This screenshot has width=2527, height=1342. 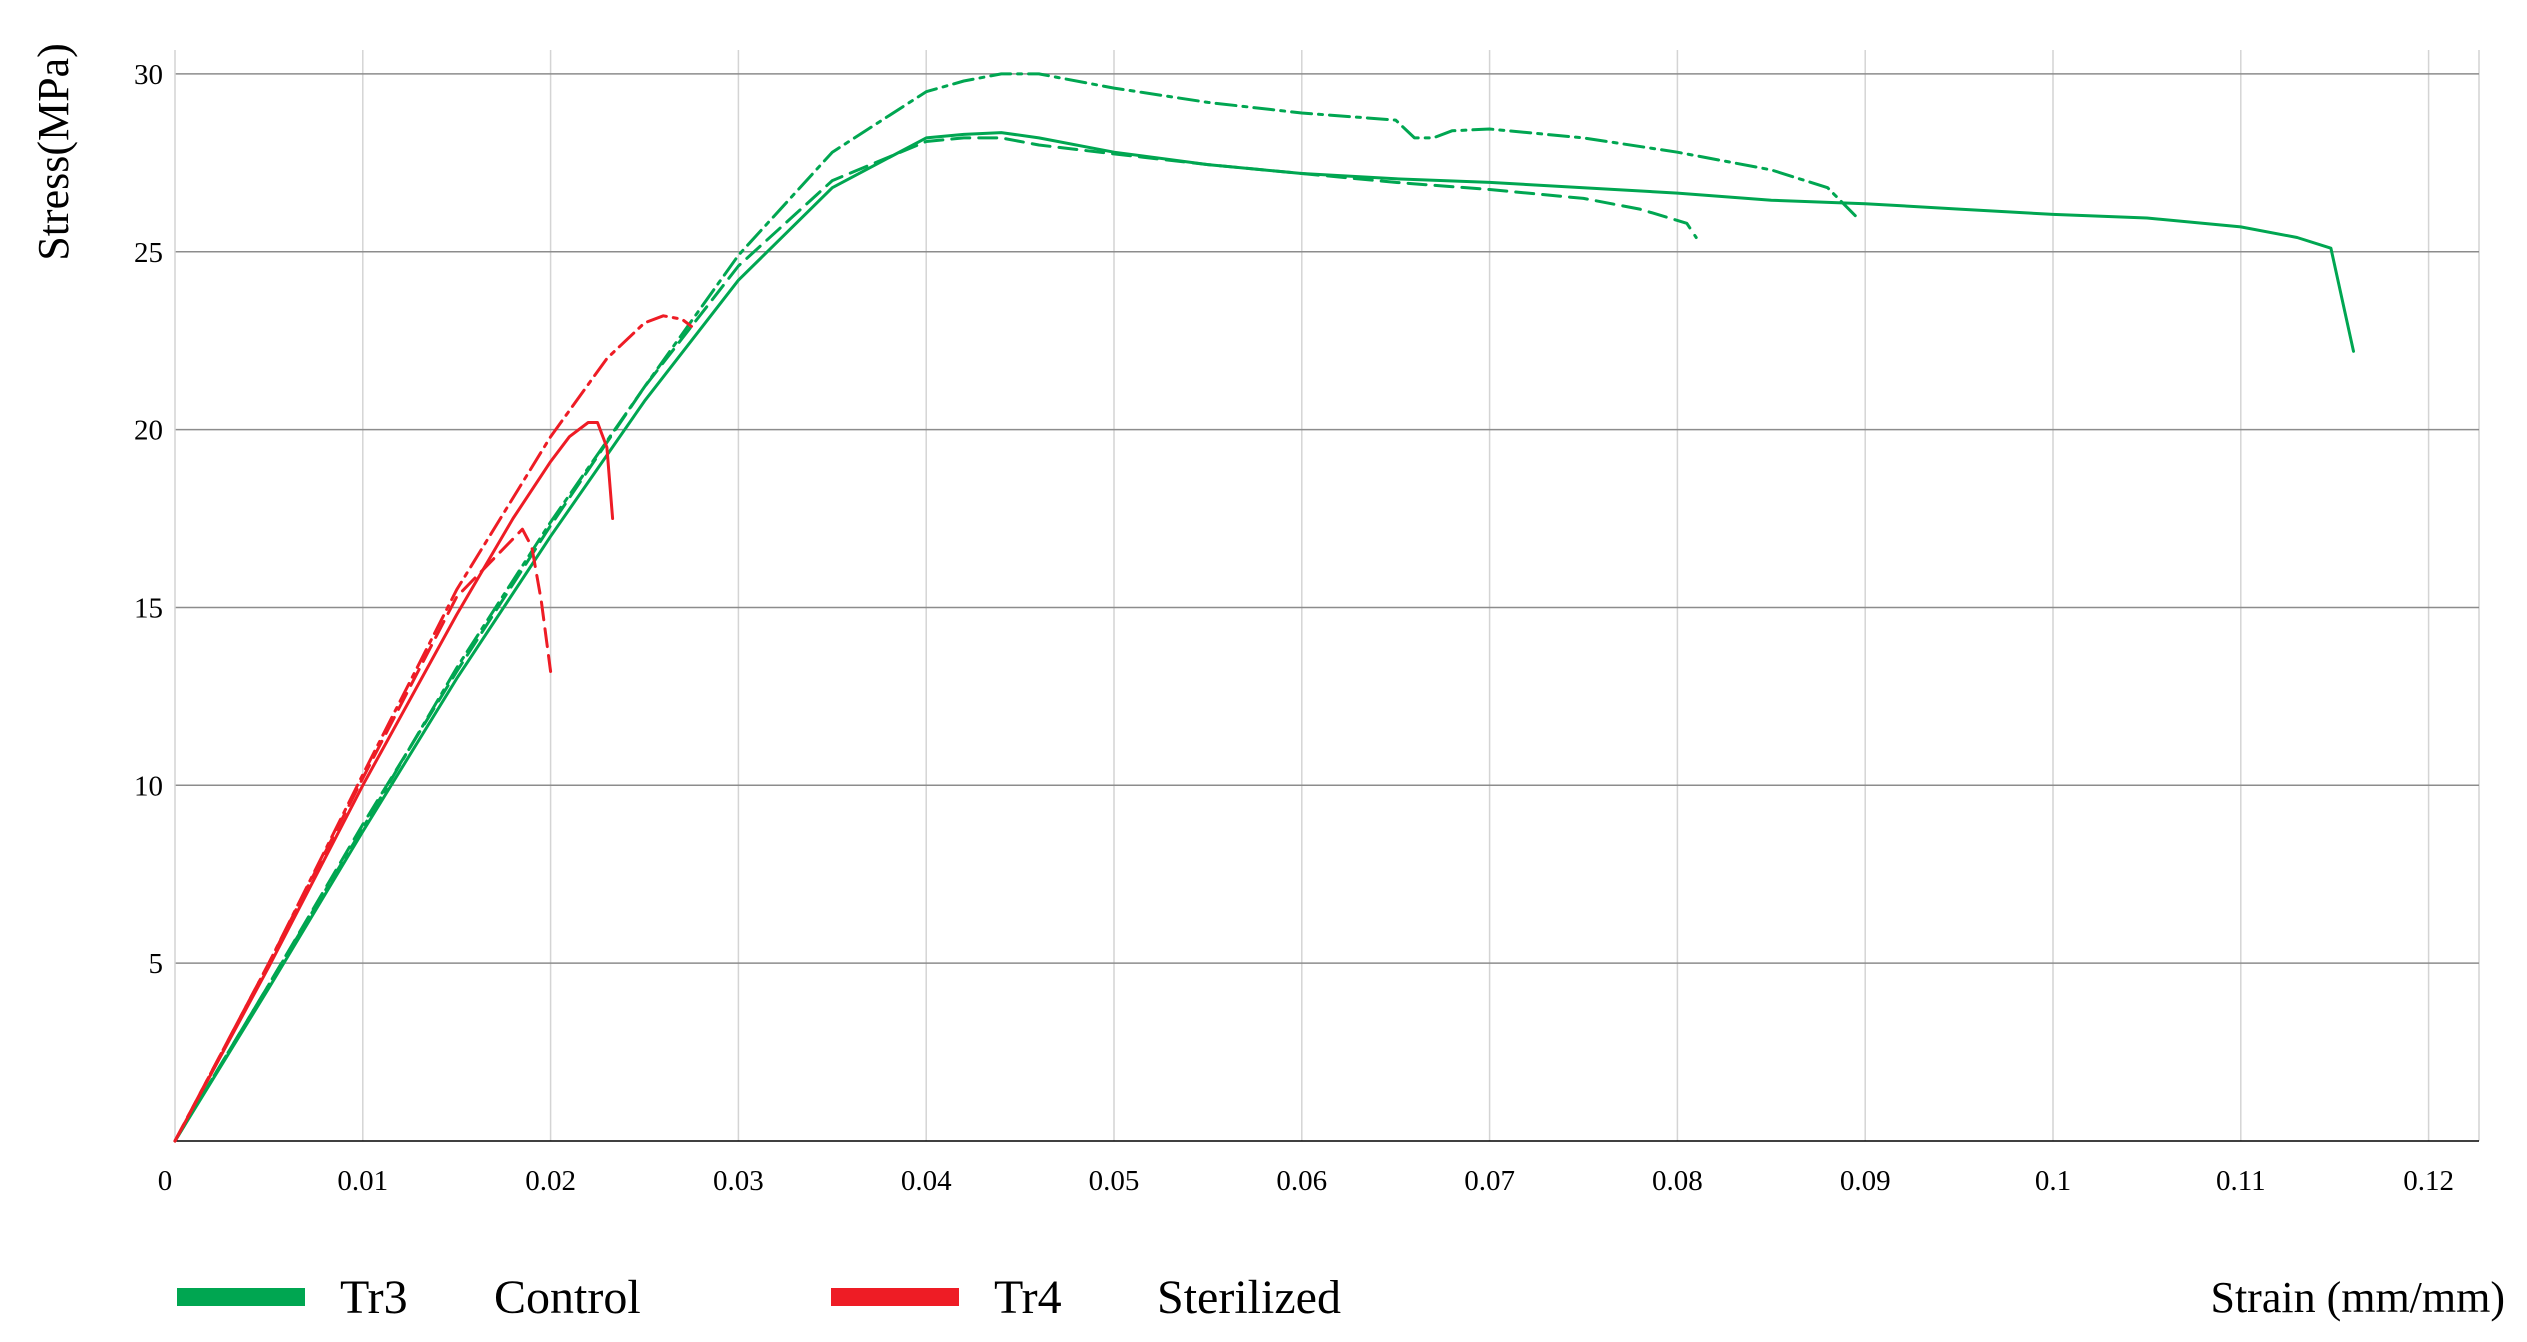 What do you see at coordinates (1249, 1297) in the screenshot?
I see `legend-label-tr4: Sterilized` at bounding box center [1249, 1297].